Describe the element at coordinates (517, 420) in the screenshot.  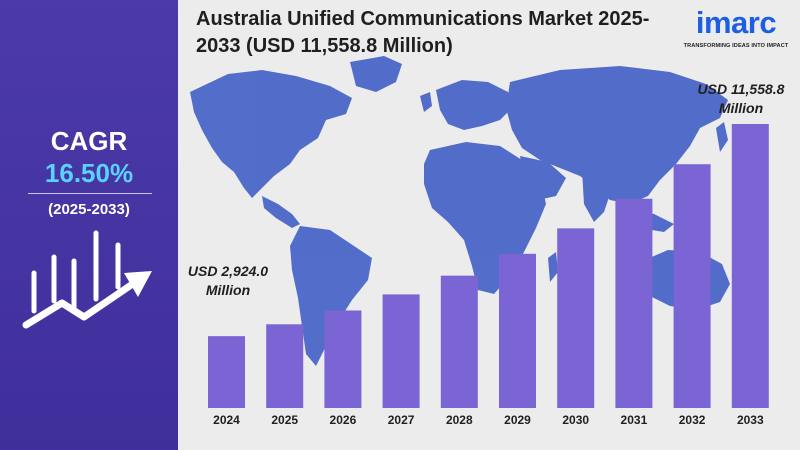
I see `x-label-2029: 2029` at that location.